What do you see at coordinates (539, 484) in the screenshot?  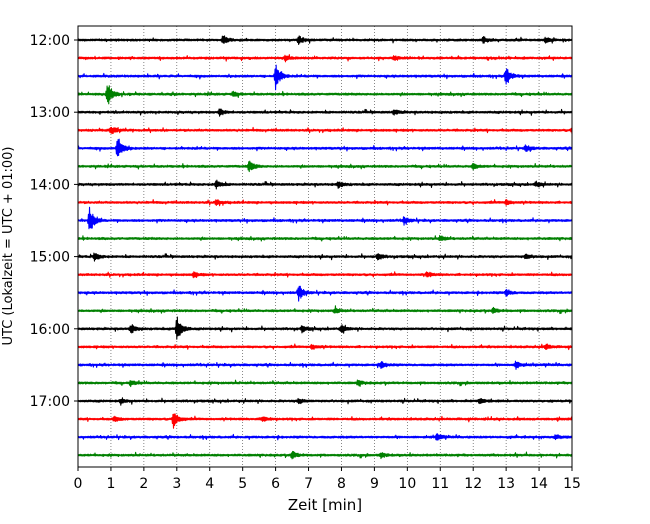 I see `x-tick-label: 14` at bounding box center [539, 484].